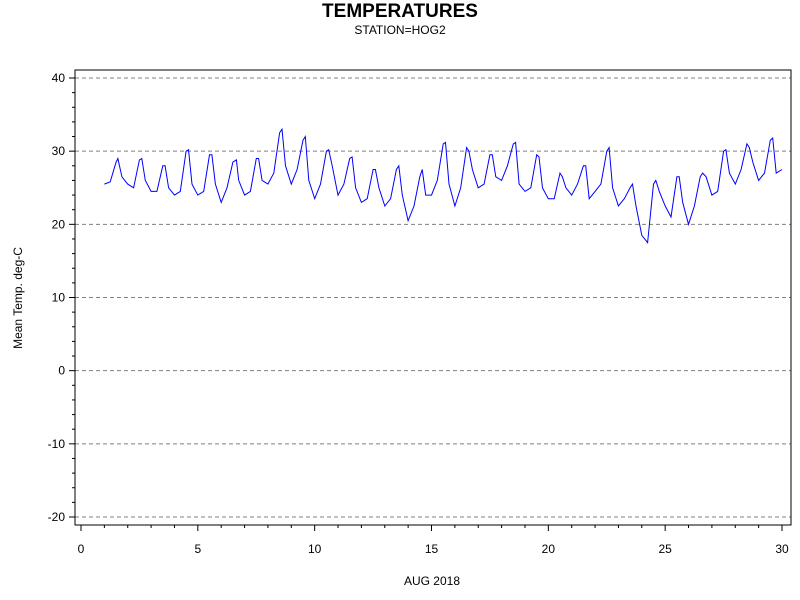 Image resolution: width=800 pixels, height=600 pixels. Describe the element at coordinates (665, 549) in the screenshot. I see `x-tick-label: 25` at that location.